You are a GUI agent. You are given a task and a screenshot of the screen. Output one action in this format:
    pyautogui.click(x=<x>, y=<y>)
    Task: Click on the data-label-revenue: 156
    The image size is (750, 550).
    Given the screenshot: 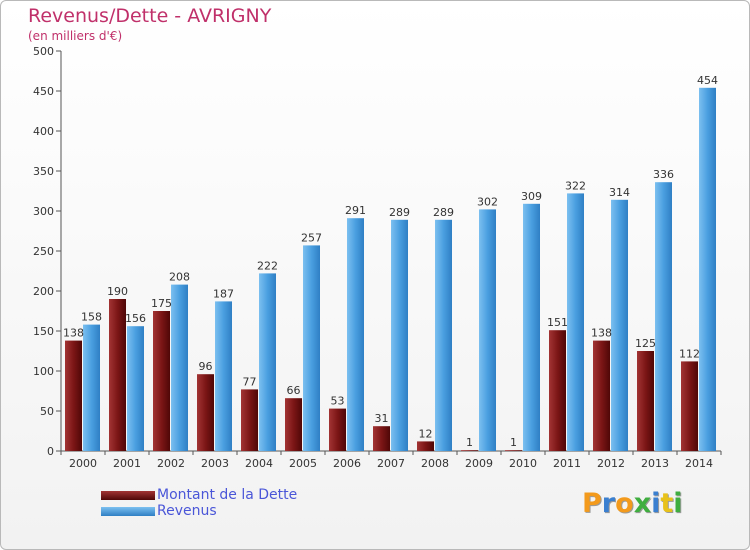 What is the action you would take?
    pyautogui.click(x=135, y=318)
    